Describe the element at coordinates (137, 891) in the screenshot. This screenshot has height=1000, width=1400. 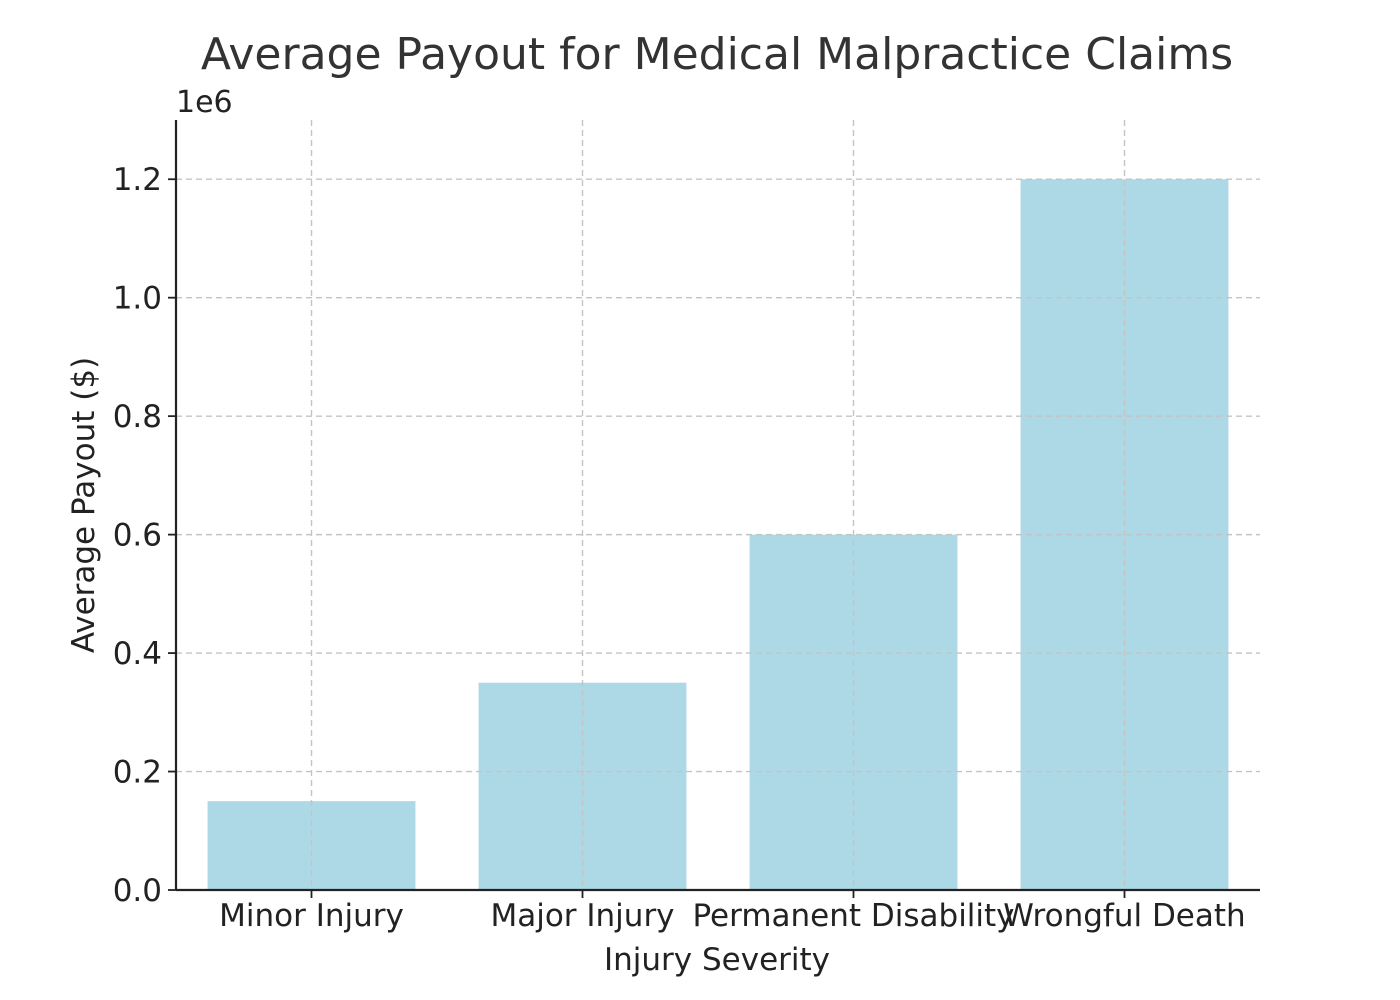
I see `y-tick-label-0: 0.0` at that location.